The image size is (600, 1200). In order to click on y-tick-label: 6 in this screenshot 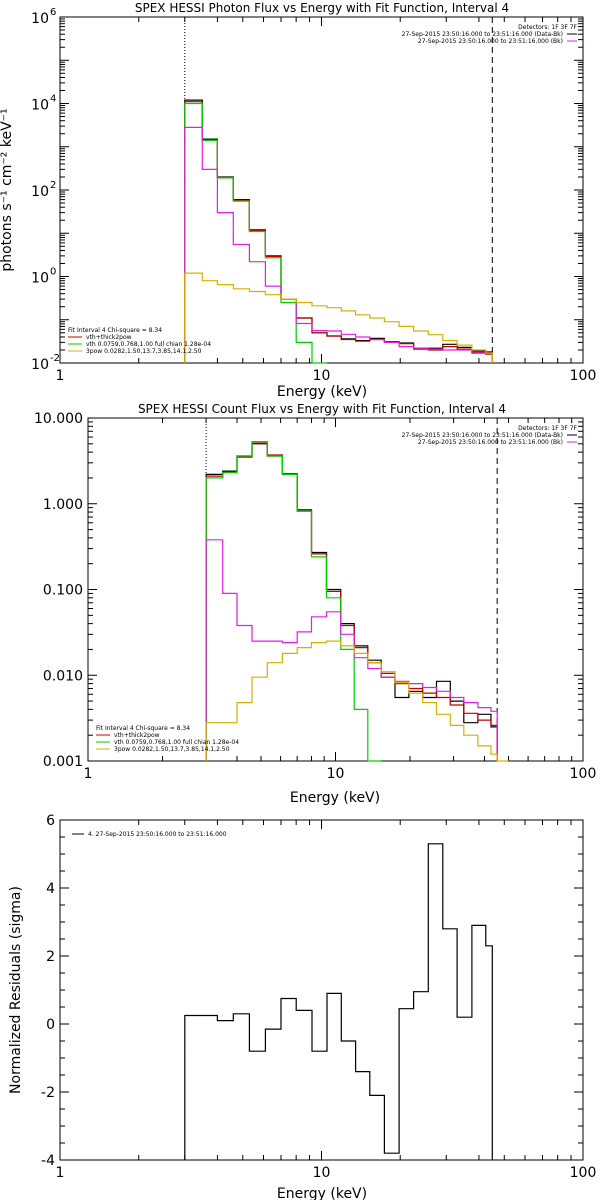, I will do `click(50, 821)`.